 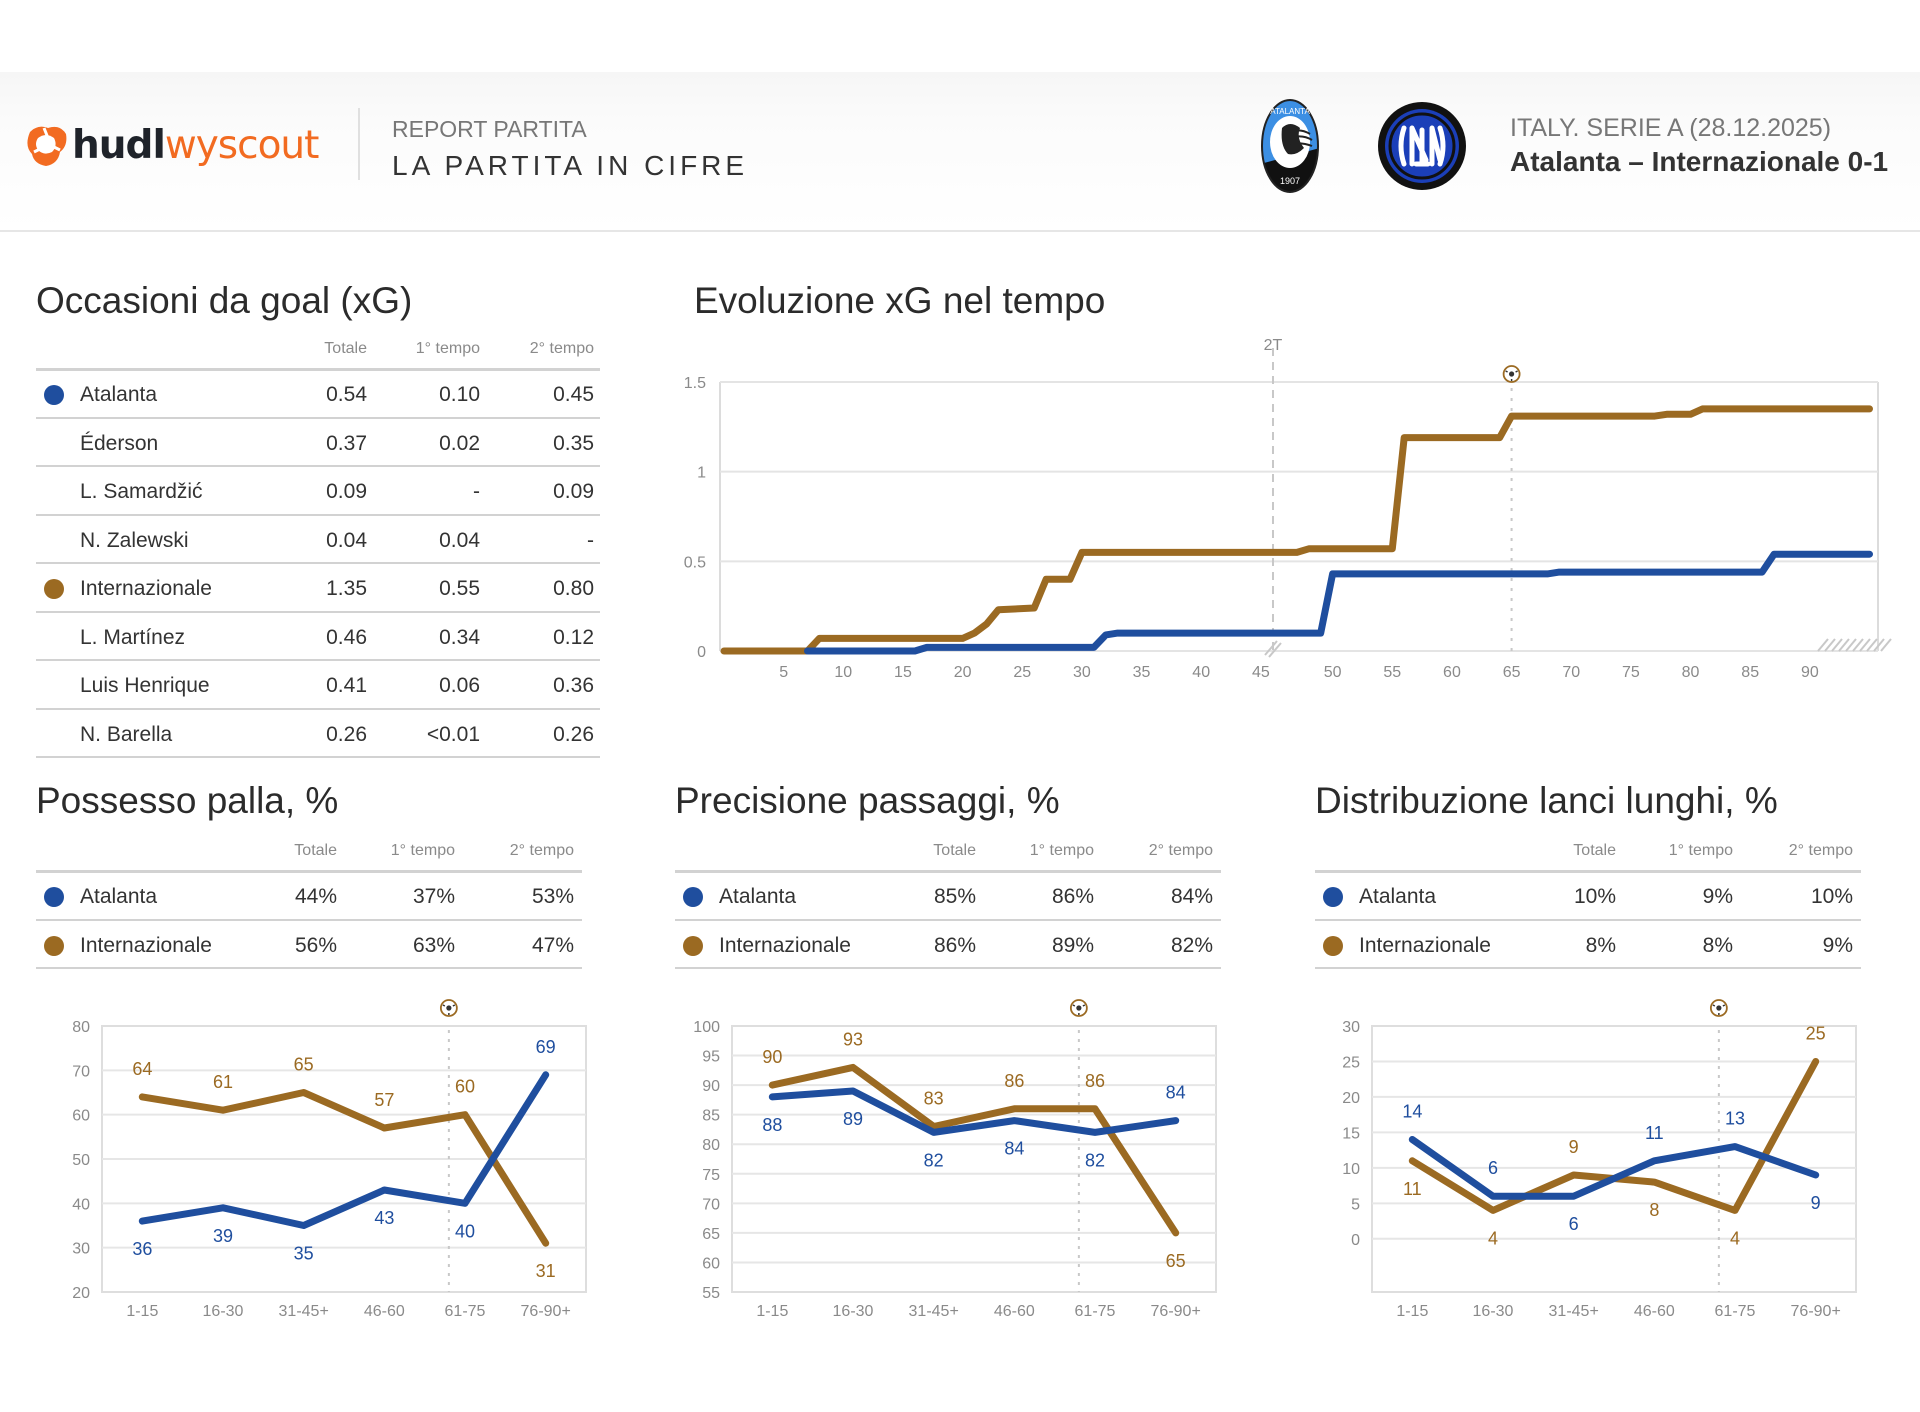 I want to click on data-label-inter: 57, so click(x=384, y=1100).